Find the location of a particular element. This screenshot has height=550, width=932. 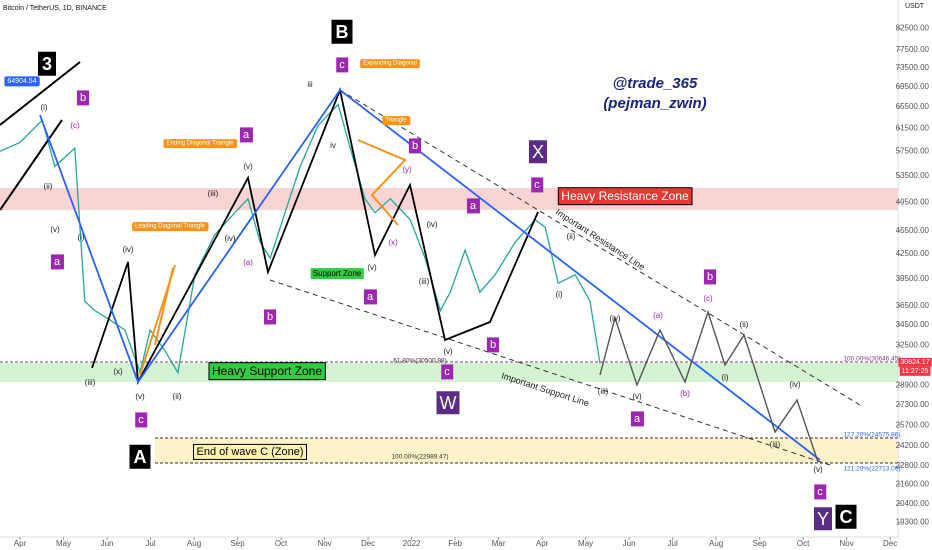

annotation-text: 100.00%(22989.47) is located at coordinates (419, 457).